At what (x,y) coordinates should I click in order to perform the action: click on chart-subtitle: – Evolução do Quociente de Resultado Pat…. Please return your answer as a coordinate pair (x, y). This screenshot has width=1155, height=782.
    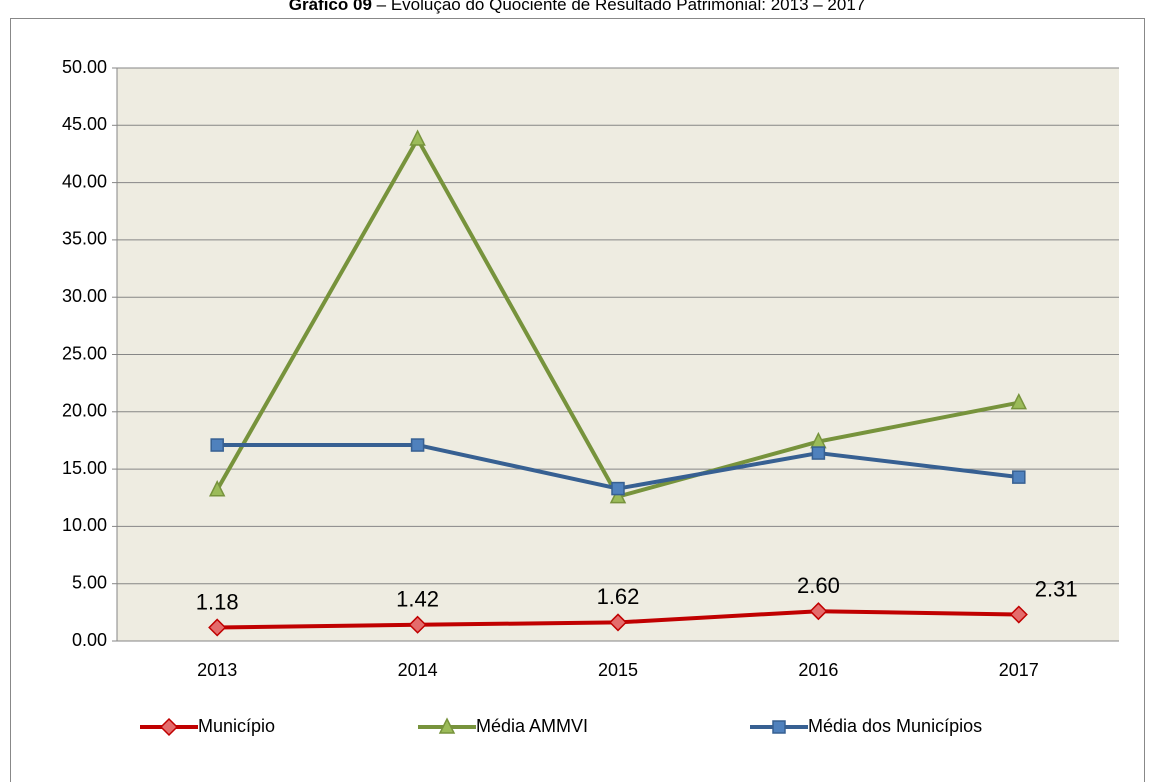
    Looking at the image, I should click on (621, 7).